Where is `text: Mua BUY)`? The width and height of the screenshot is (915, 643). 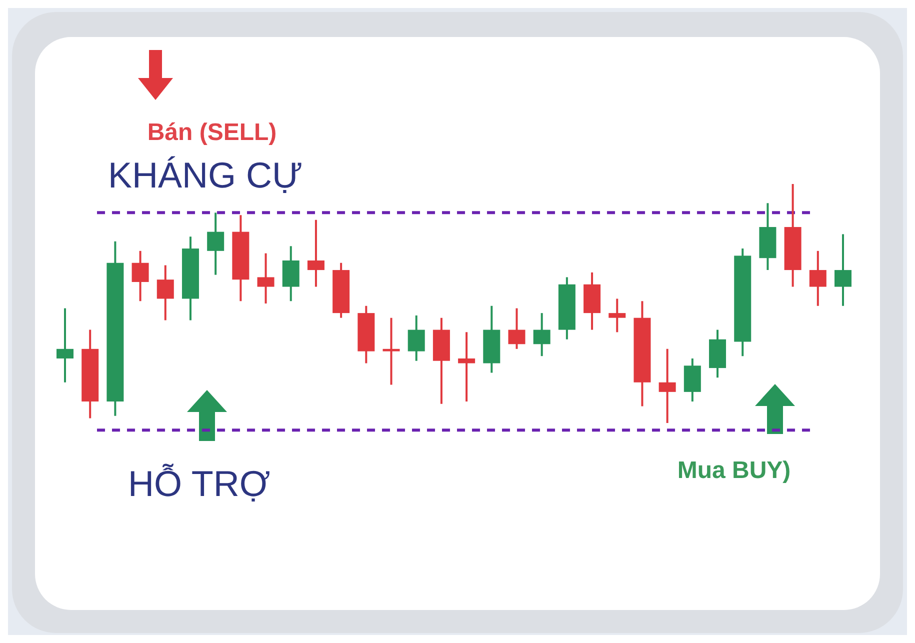
text: Mua BUY) is located at coordinates (734, 470).